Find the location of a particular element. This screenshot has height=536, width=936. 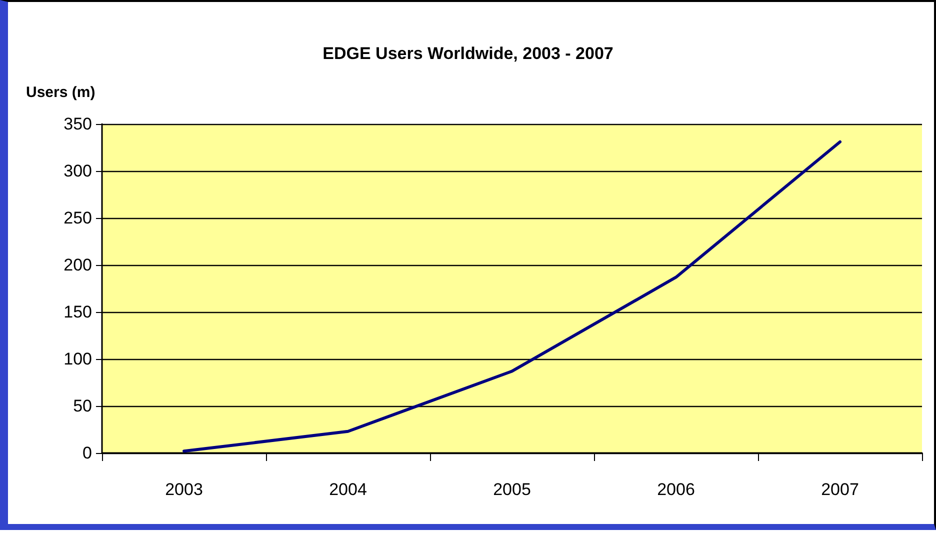

x-tick-label: 2004 is located at coordinates (348, 489).